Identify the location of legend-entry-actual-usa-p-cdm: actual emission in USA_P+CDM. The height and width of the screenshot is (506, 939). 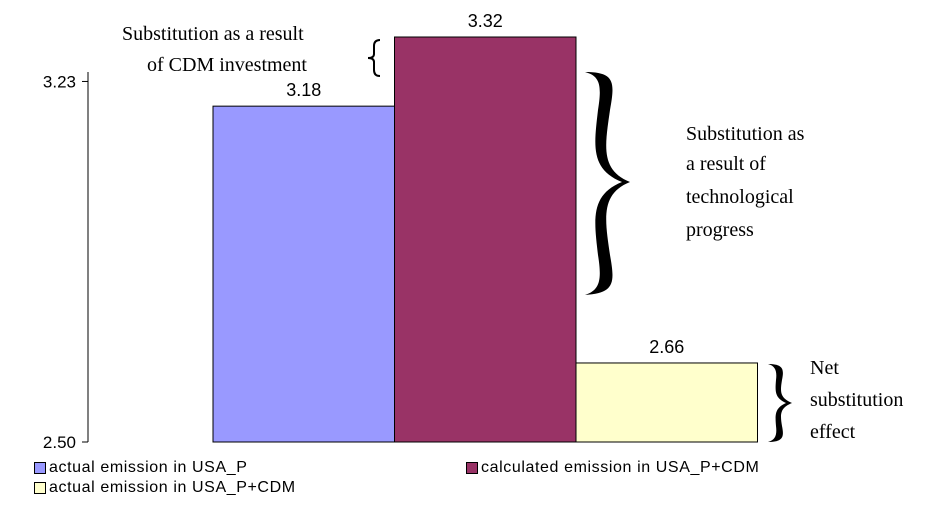
(165, 488).